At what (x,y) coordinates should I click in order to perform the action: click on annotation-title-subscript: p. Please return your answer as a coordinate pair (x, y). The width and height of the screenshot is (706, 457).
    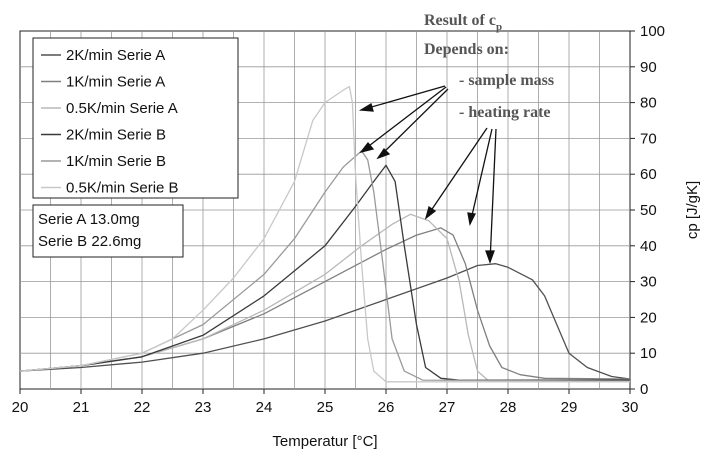
    Looking at the image, I should click on (499, 27).